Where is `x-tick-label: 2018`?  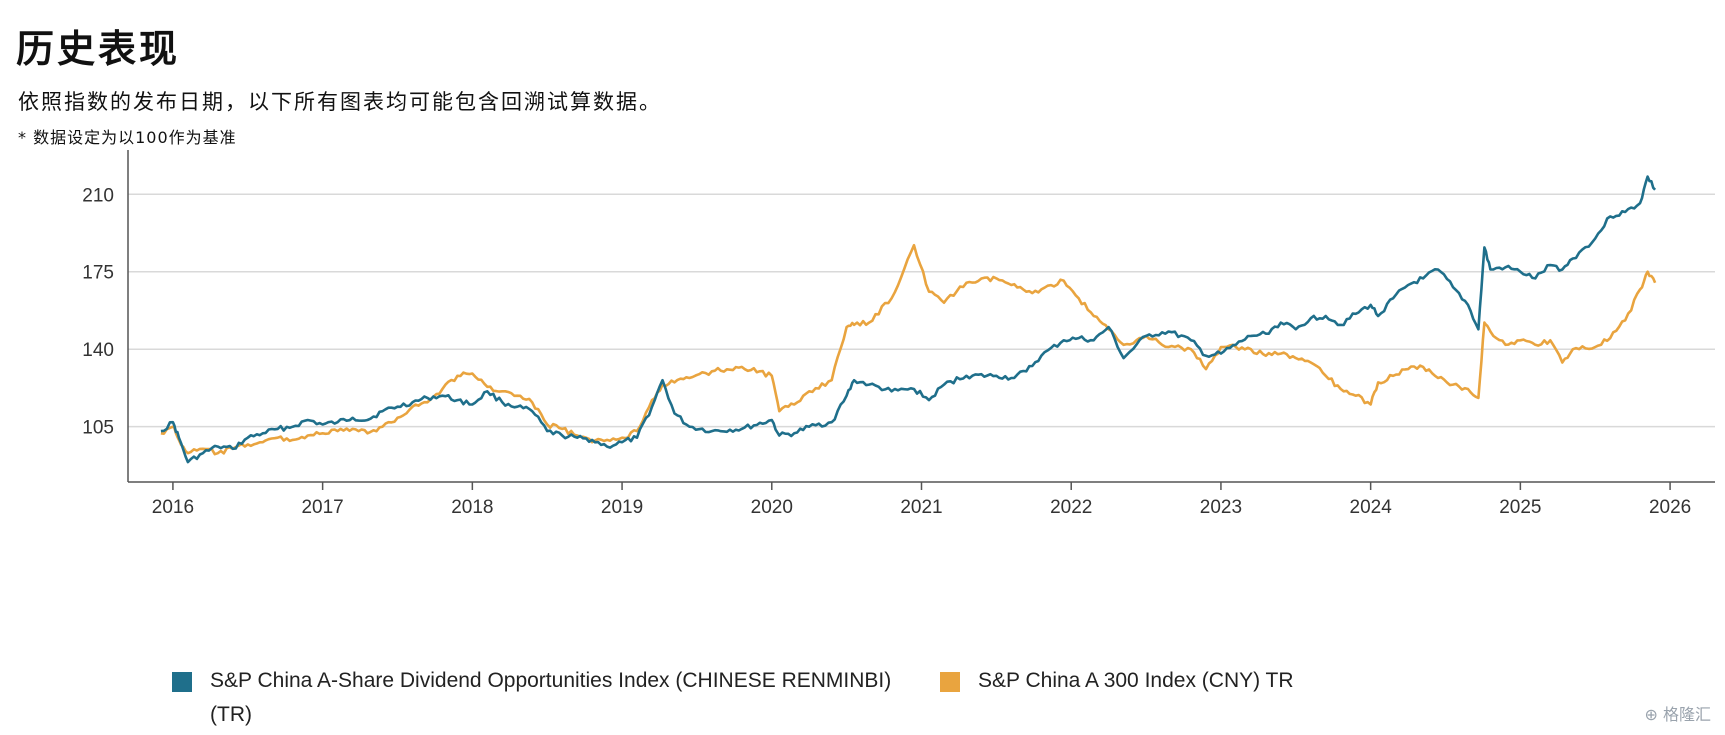
x-tick-label: 2018 is located at coordinates (472, 507).